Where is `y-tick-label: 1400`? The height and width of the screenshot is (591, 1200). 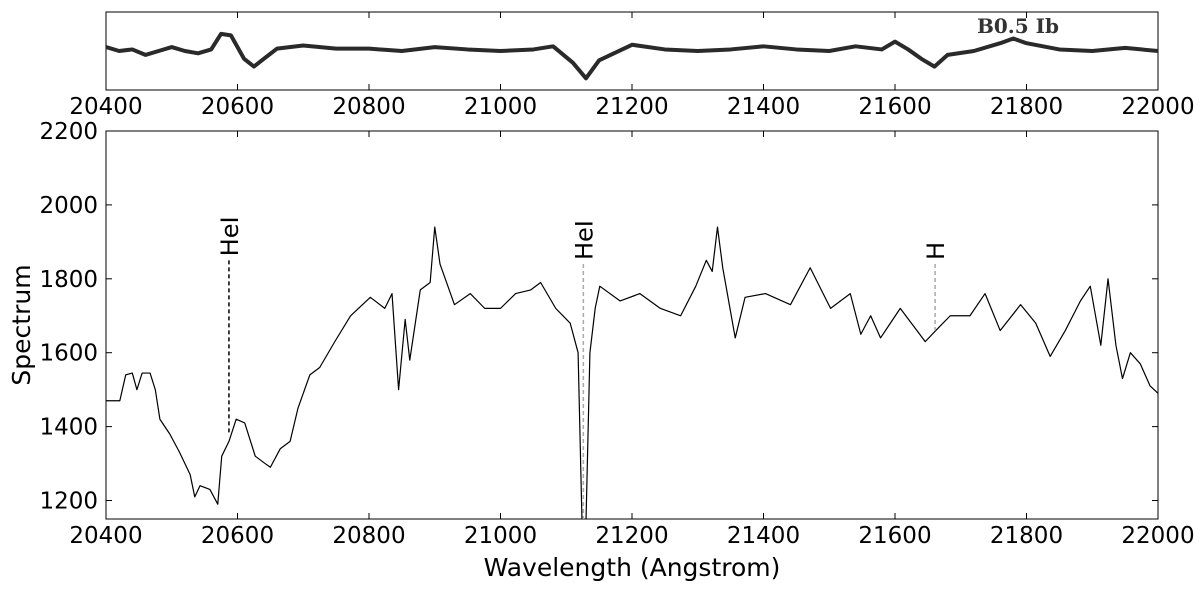 y-tick-label: 1400 is located at coordinates (68, 428).